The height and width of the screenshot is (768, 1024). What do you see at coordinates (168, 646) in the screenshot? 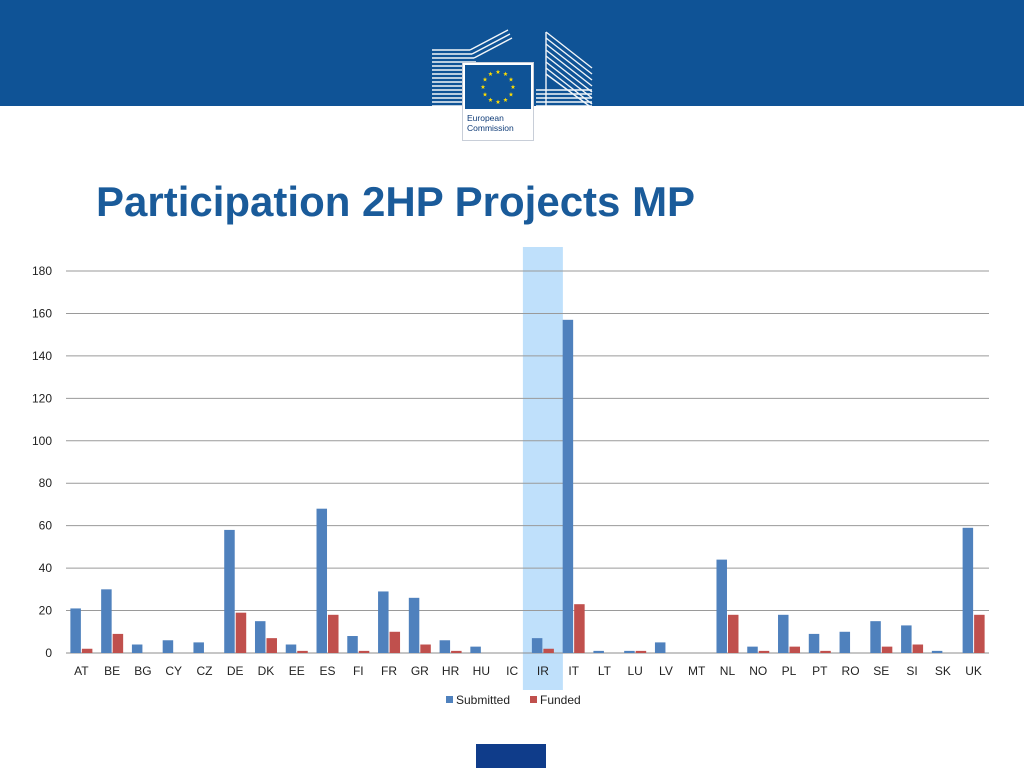
I see `bar-submitted-cy` at bounding box center [168, 646].